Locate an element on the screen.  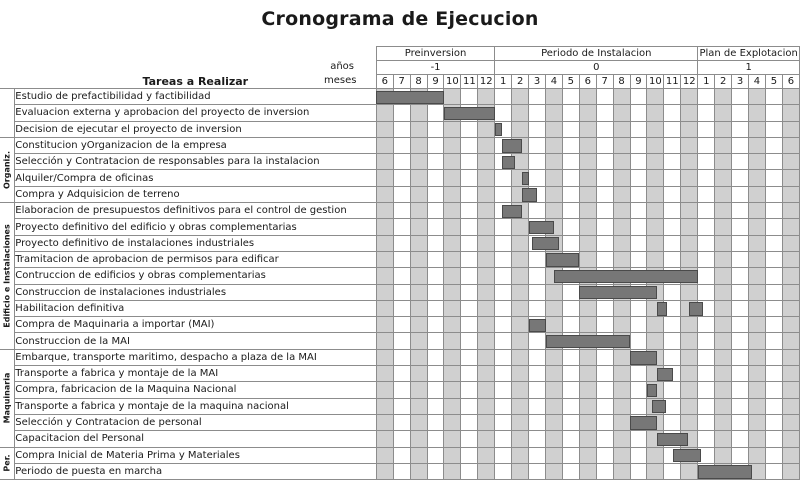
page-title: Cronograma de Ejecucion is located at coordinates (400, 19).